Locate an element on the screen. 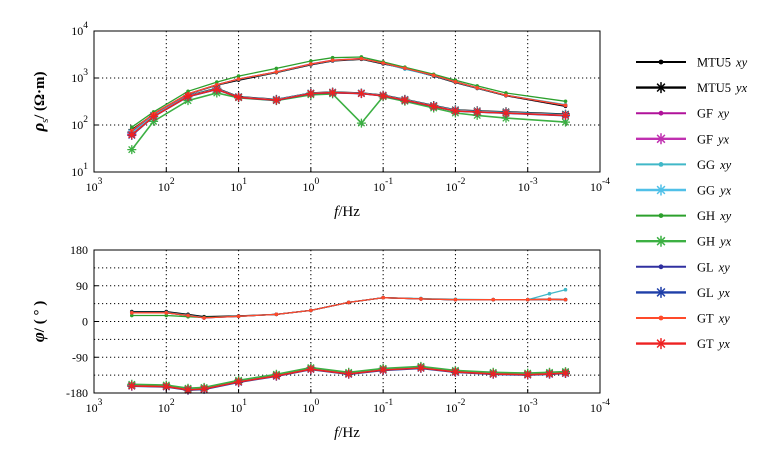  legend-entry: GL xy is located at coordinates (683, 267).